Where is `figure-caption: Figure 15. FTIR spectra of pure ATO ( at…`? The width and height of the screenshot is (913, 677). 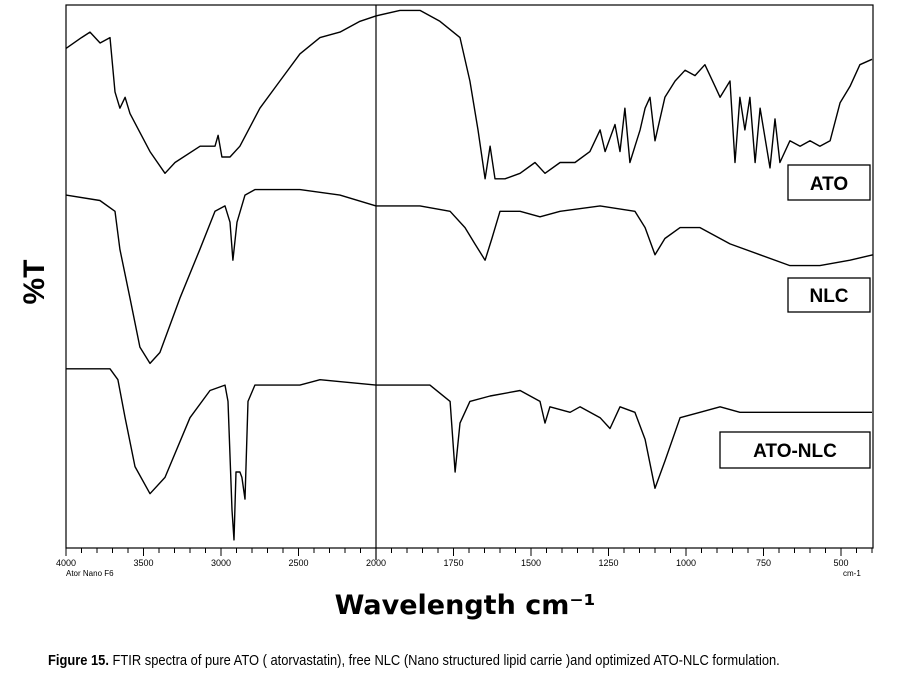
figure-caption: Figure 15. FTIR spectra of pure ATO ( at… is located at coordinates (414, 660).